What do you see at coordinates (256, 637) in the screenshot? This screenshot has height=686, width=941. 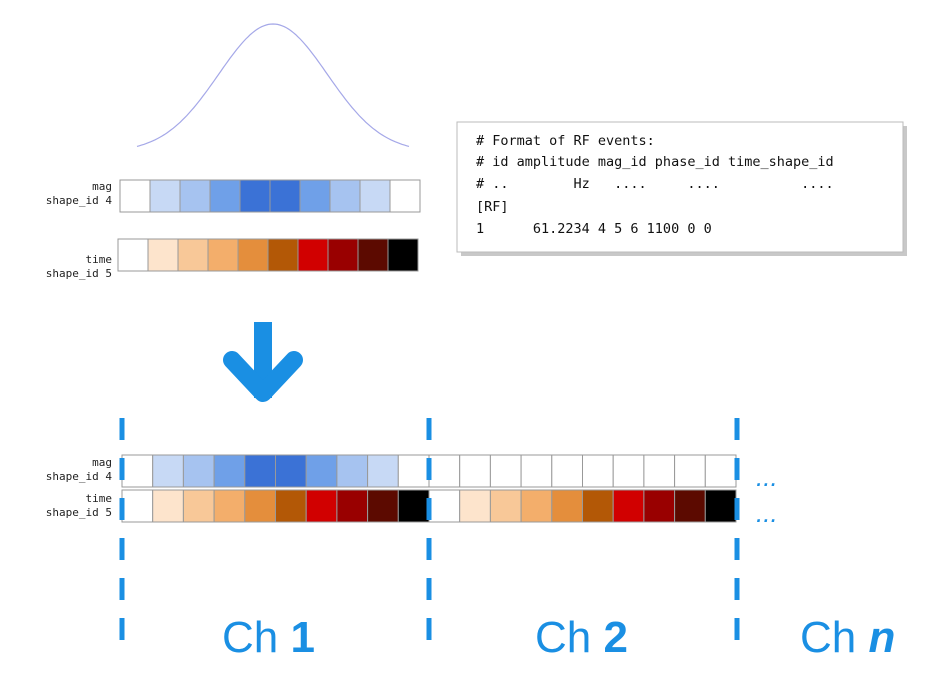 I see `channel-1-prefix: Ch` at bounding box center [256, 637].